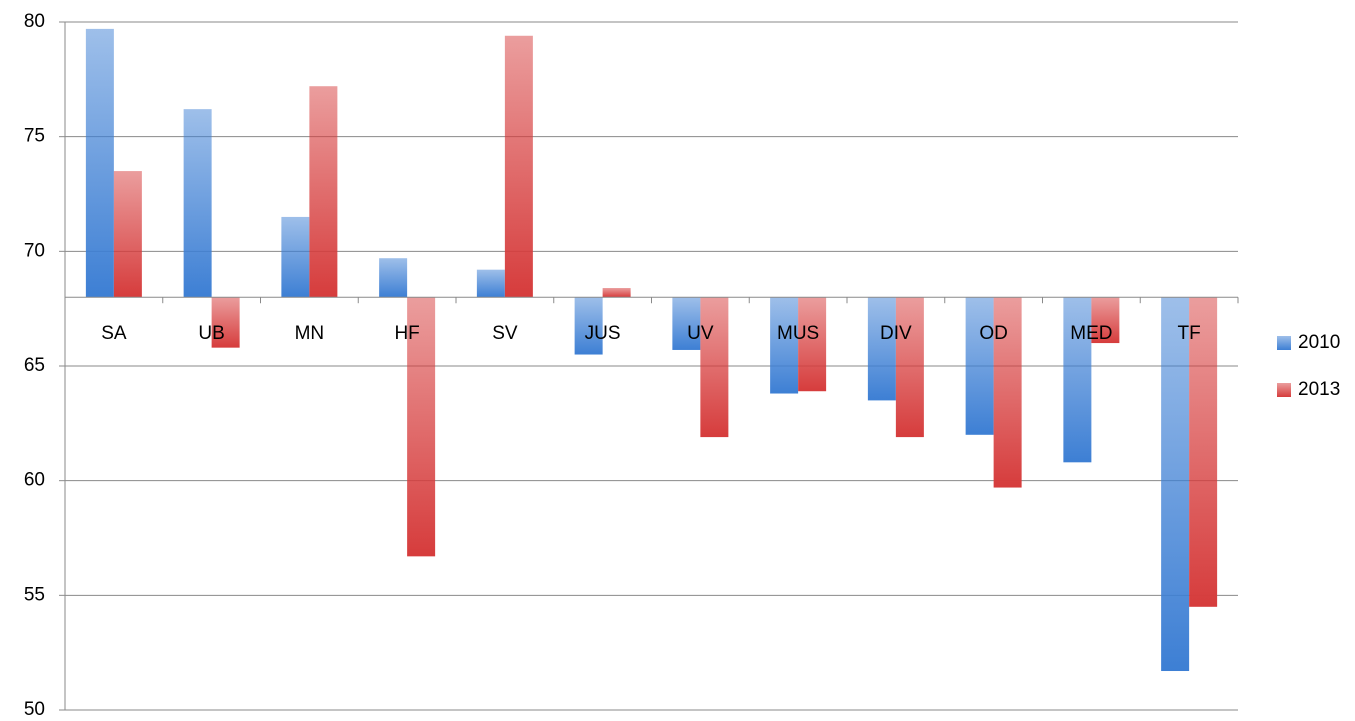 This screenshot has height=721, width=1355. I want to click on x-tick-label: TF, so click(1189, 333).